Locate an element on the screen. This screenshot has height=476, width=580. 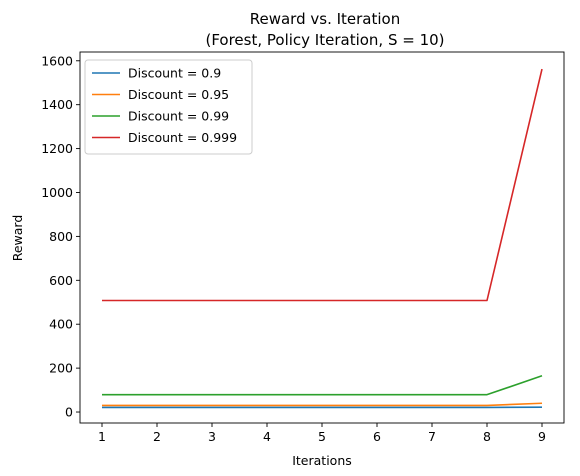
x-tick-label: 7 is located at coordinates (432, 436).